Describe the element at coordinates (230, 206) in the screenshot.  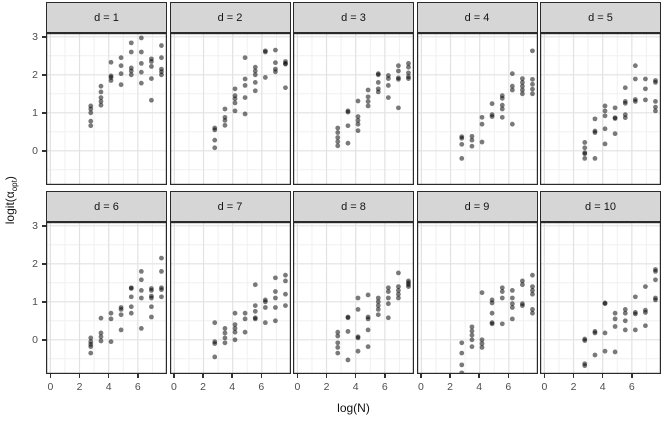
I see `facet-strip-label: d = 7` at that location.